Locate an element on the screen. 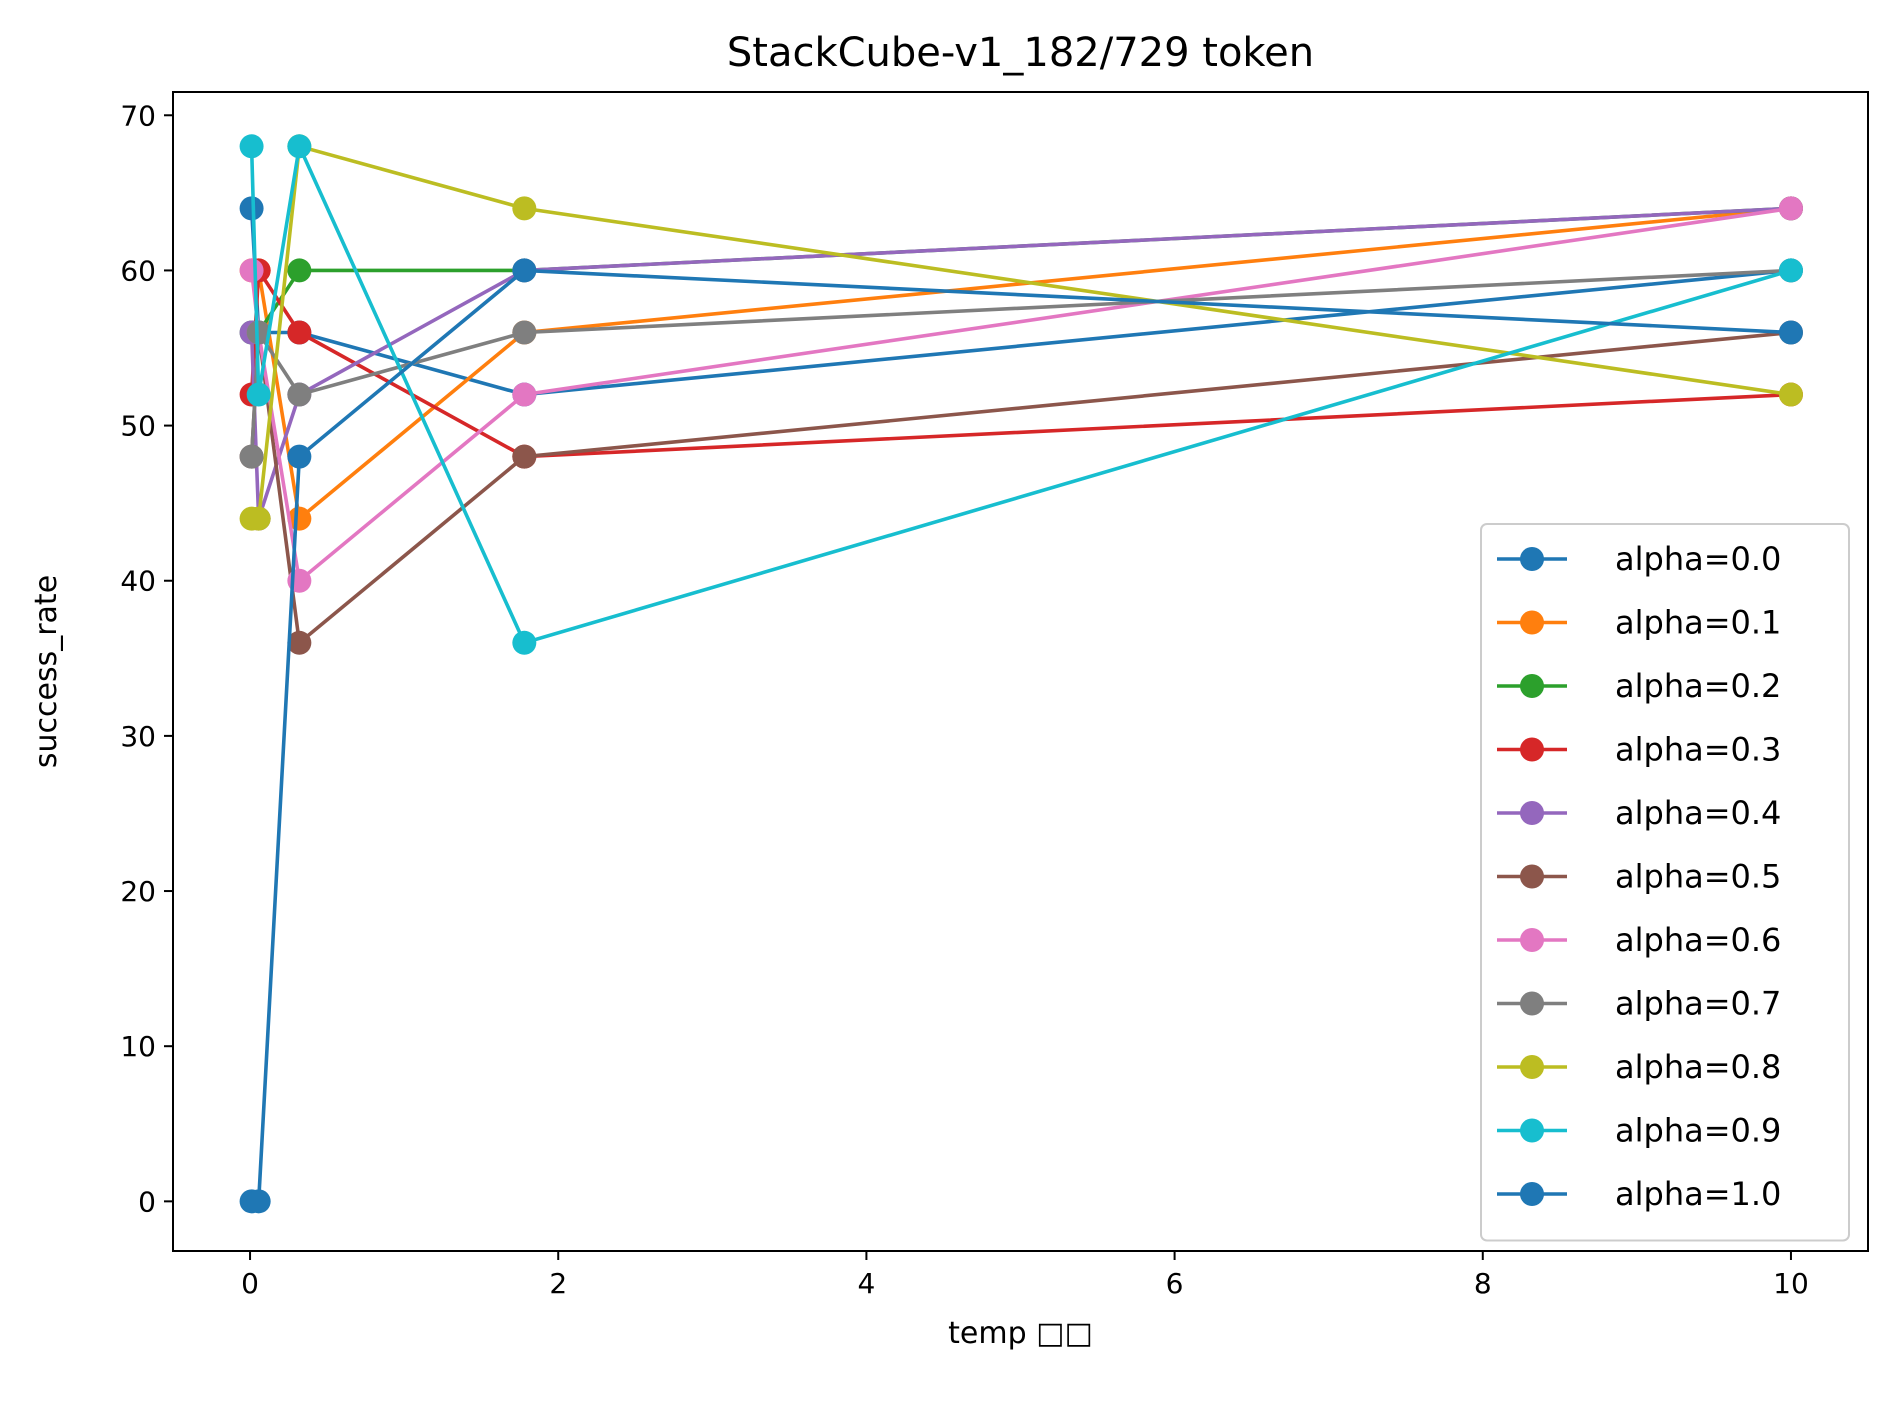 The width and height of the screenshot is (1890, 1406). y-tick-label: 30 is located at coordinates (138, 736).